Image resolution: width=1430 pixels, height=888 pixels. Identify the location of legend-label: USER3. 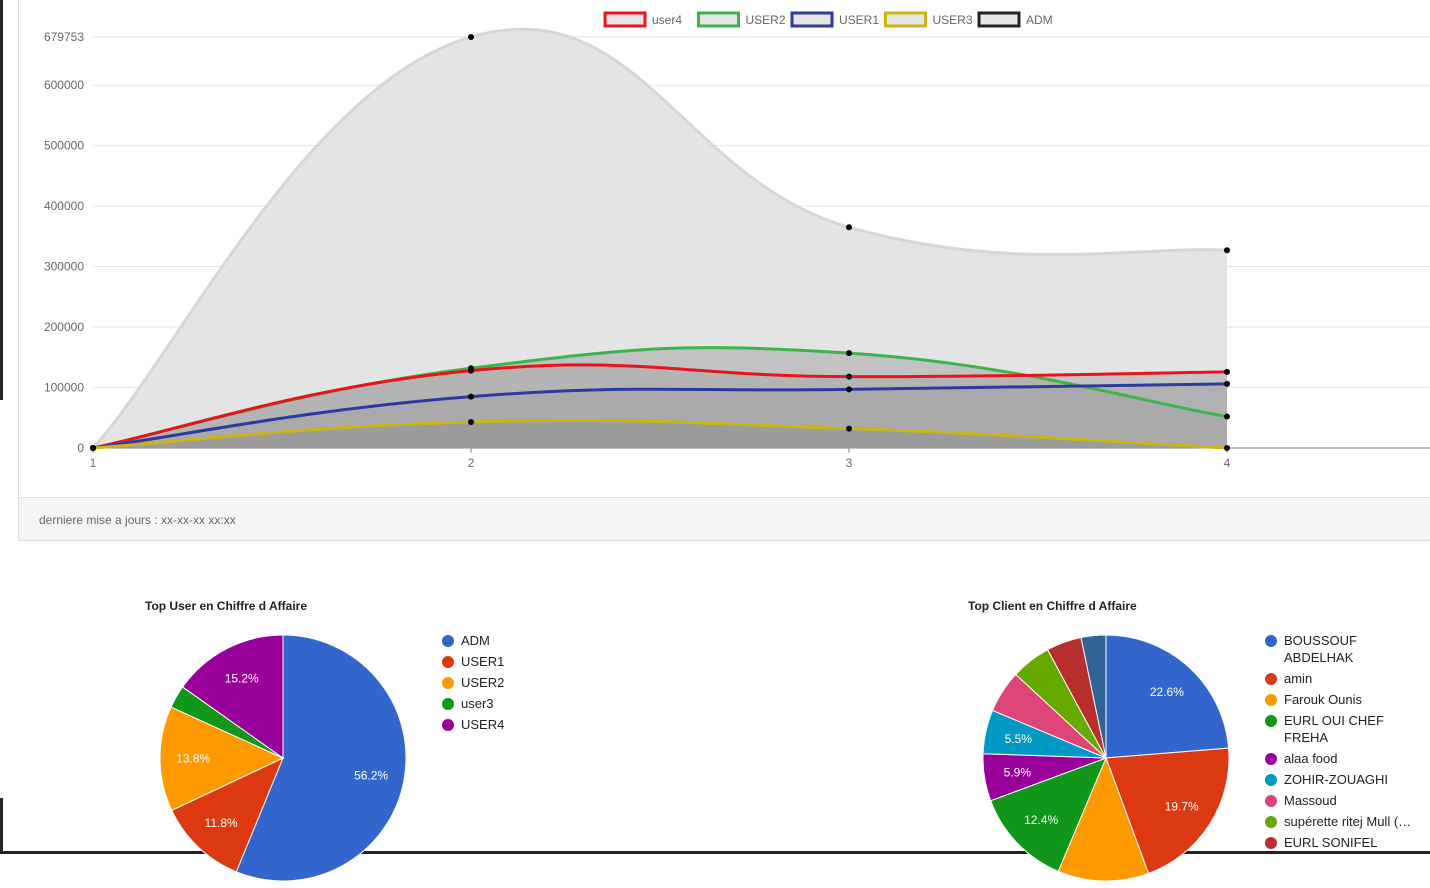
(953, 20).